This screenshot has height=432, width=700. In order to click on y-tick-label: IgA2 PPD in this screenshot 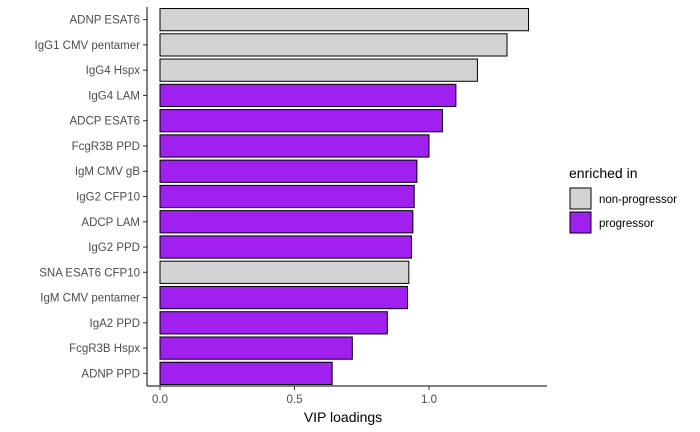, I will do `click(115, 324)`.